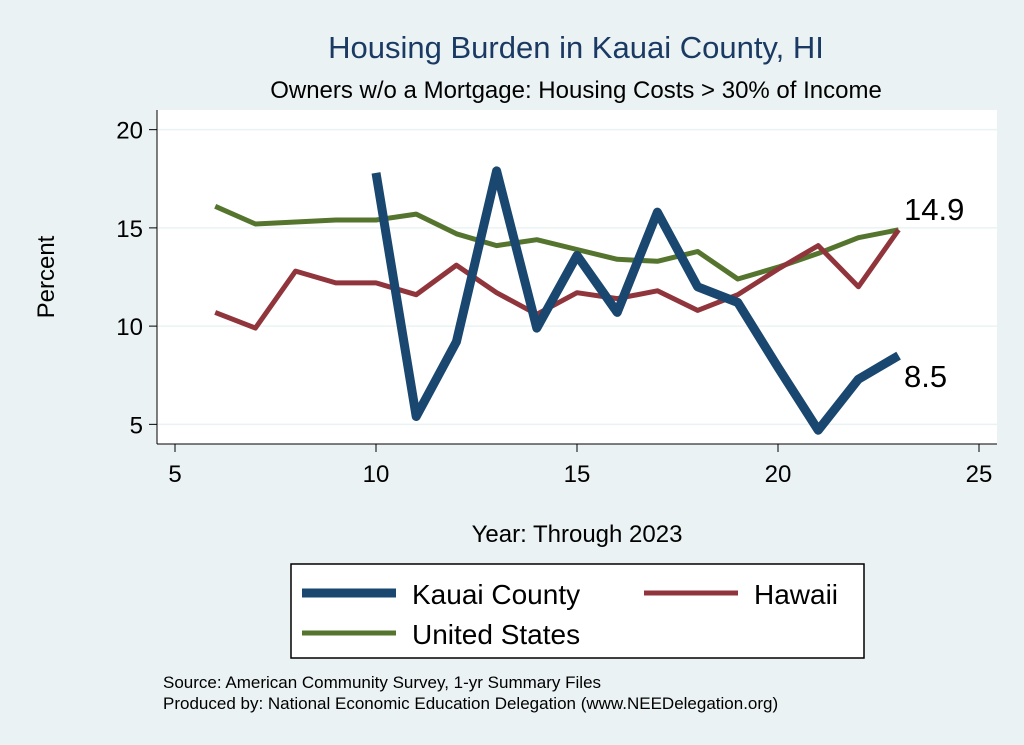 Image resolution: width=1024 pixels, height=745 pixels. Describe the element at coordinates (46, 276) in the screenshot. I see `y-axis-label: Percent` at that location.